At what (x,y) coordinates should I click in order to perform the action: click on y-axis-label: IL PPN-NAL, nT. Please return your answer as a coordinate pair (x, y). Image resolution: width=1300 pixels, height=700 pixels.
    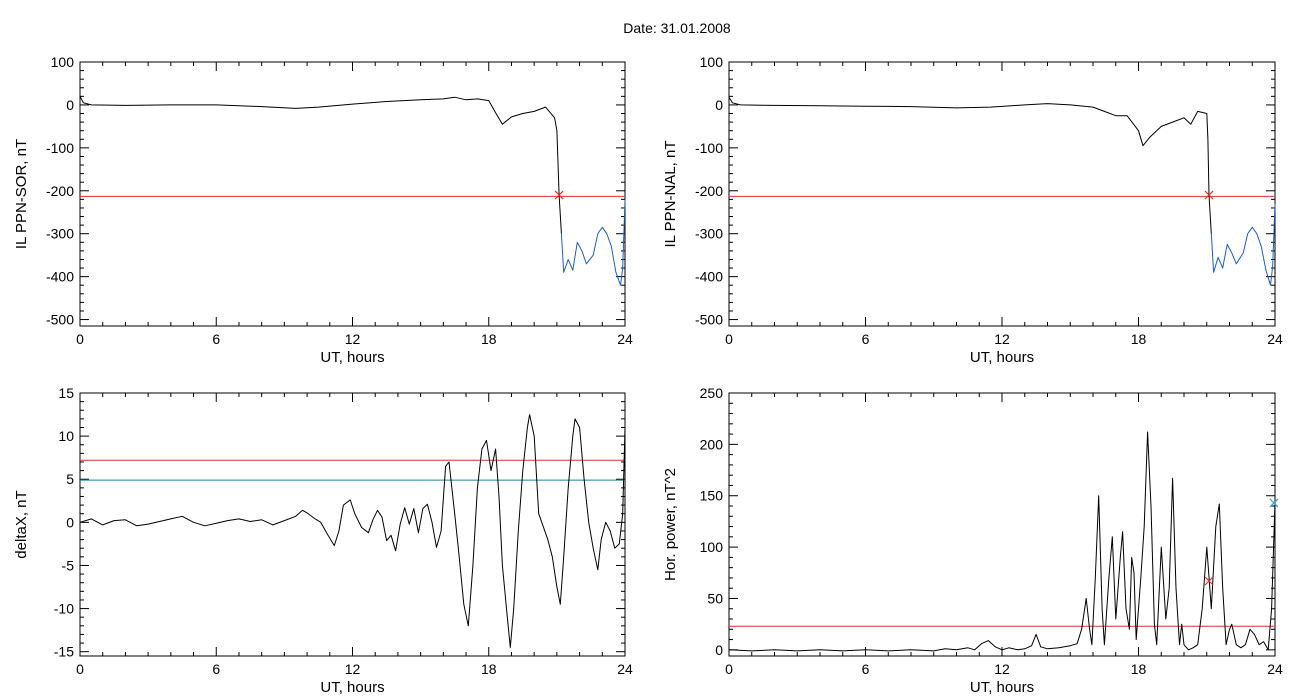
    Looking at the image, I should click on (670, 194).